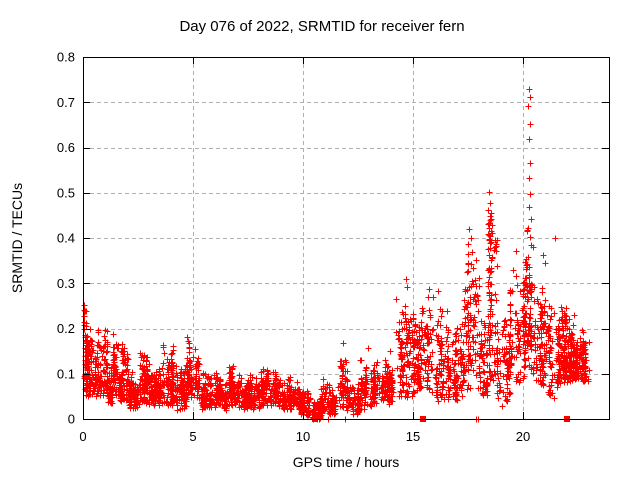 The image size is (640, 480). What do you see at coordinates (413, 436) in the screenshot?
I see `x-tick-label: 15` at bounding box center [413, 436].